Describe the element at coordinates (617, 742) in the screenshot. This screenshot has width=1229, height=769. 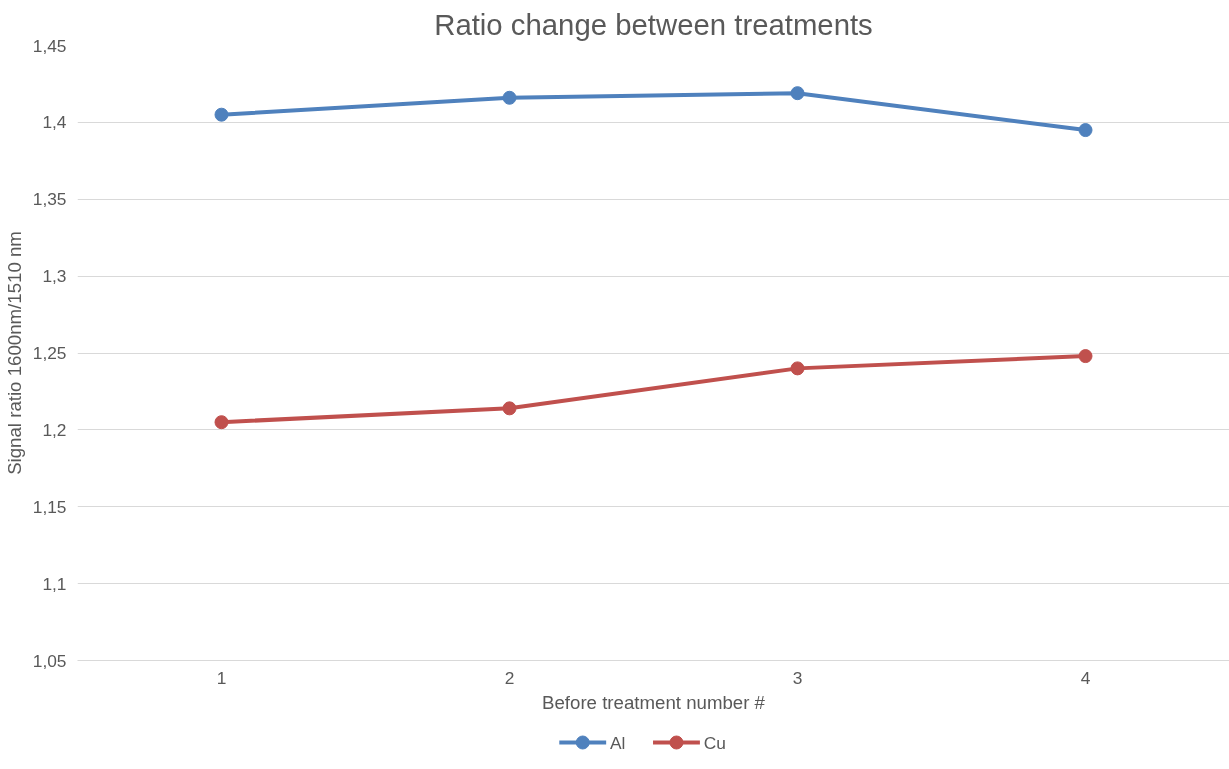
I see `legend-label: Al` at that location.